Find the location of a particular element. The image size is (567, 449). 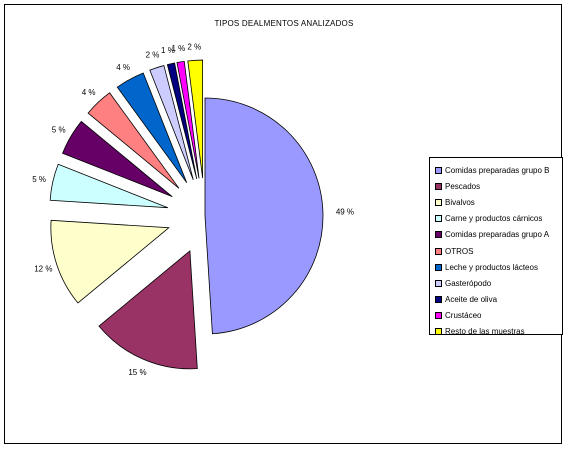

slice-label-10: 2 % is located at coordinates (194, 46).